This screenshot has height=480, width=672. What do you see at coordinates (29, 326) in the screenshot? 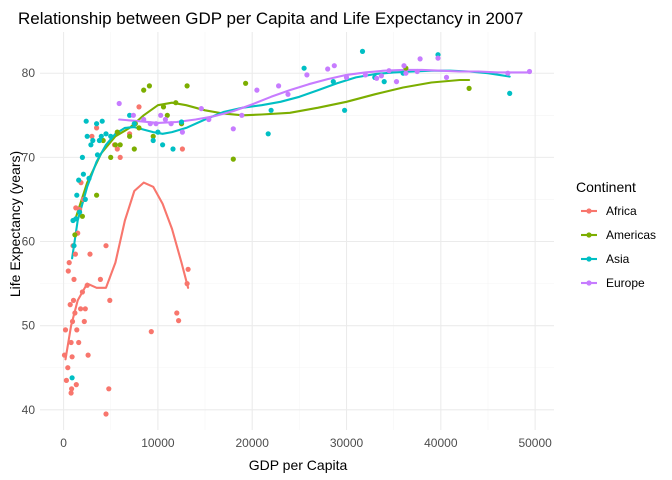
I see `y-tick-label: 50` at bounding box center [29, 326].